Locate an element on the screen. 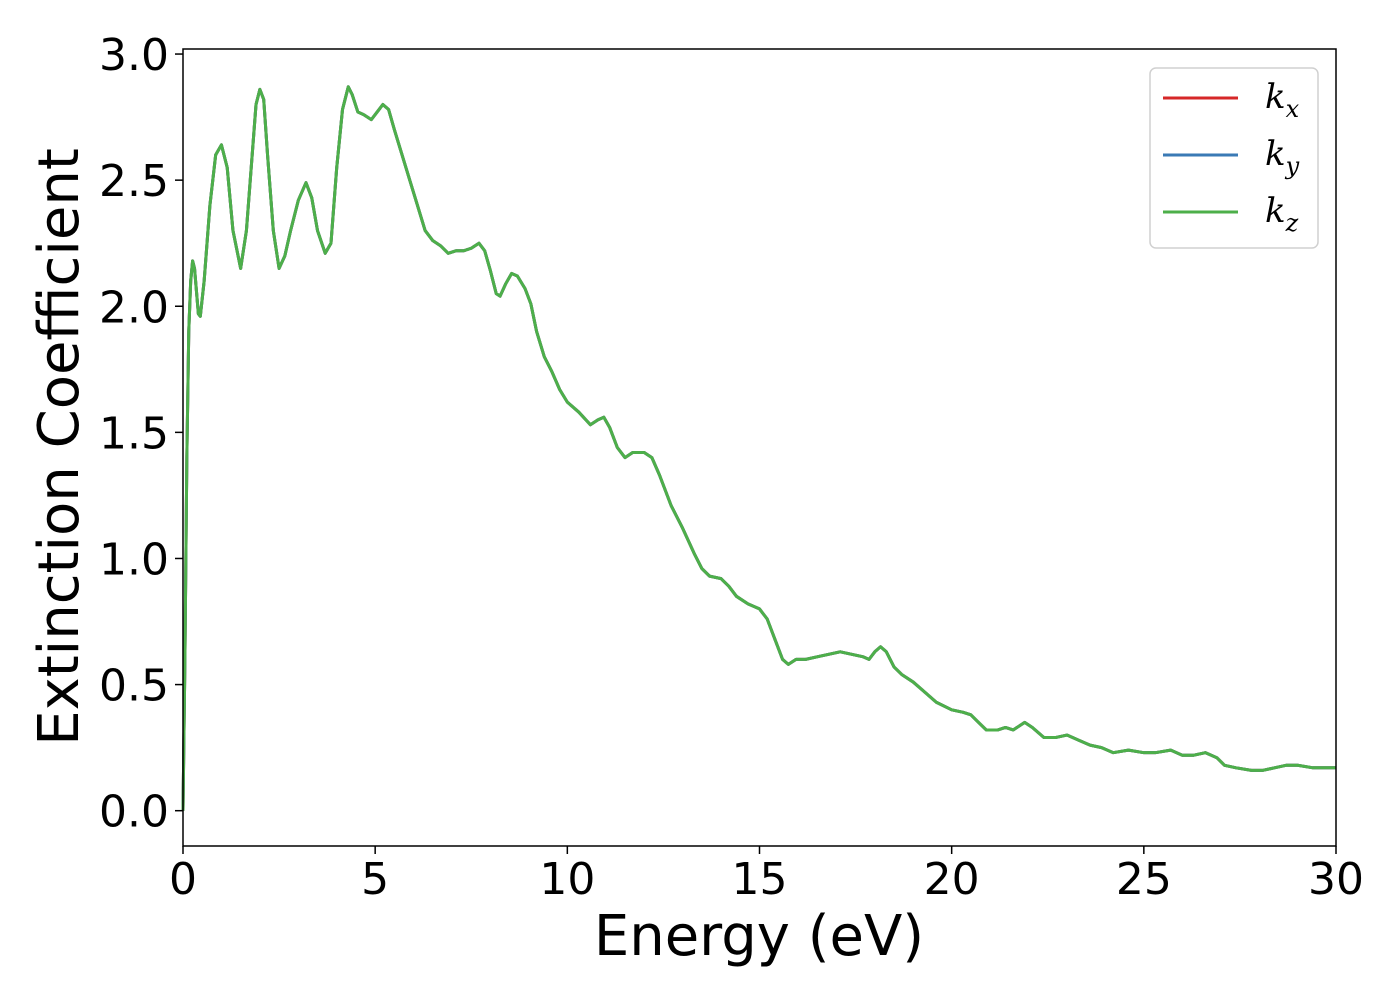  y-axis-title: Extinction Coefficient is located at coordinates (59, 447).